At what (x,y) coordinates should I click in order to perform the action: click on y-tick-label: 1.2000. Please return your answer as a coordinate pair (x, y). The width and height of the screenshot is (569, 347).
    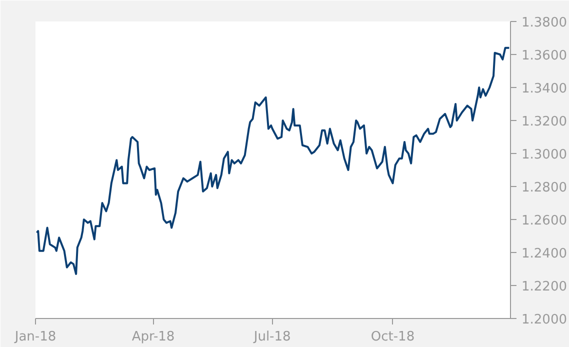
    Looking at the image, I should click on (544, 320).